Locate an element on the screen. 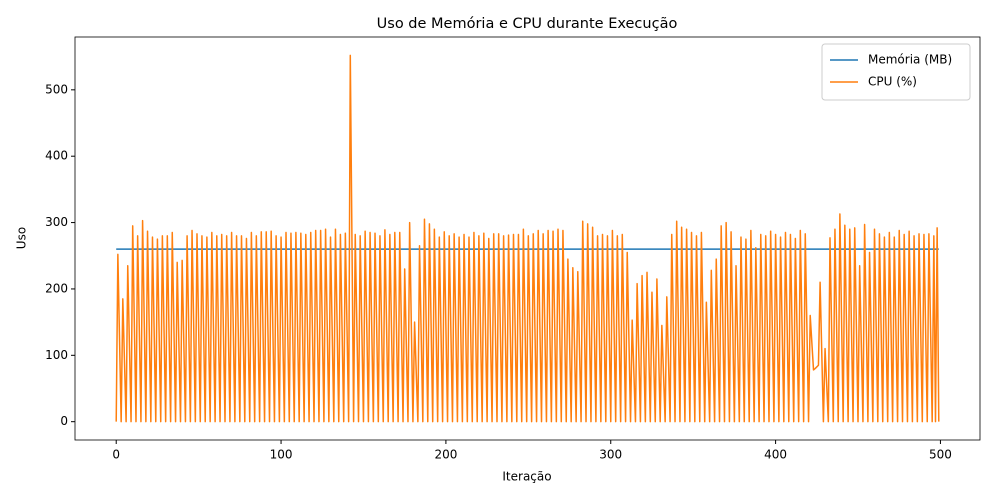 The width and height of the screenshot is (1000, 500). y-tick-label: 200 is located at coordinates (56, 288).